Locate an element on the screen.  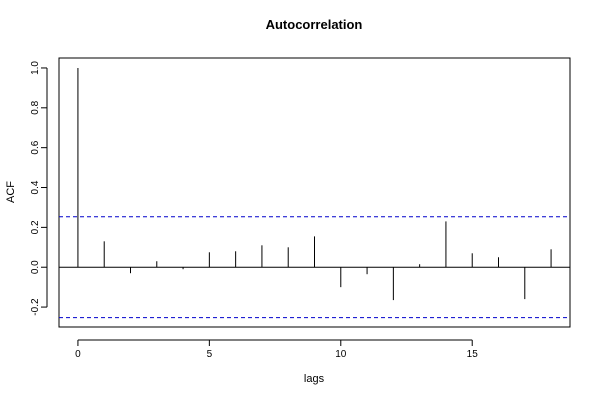
y-axis: -0.2 0.0 0.2 0.4 0.6 0.8 1.0 is located at coordinates (39, 188).